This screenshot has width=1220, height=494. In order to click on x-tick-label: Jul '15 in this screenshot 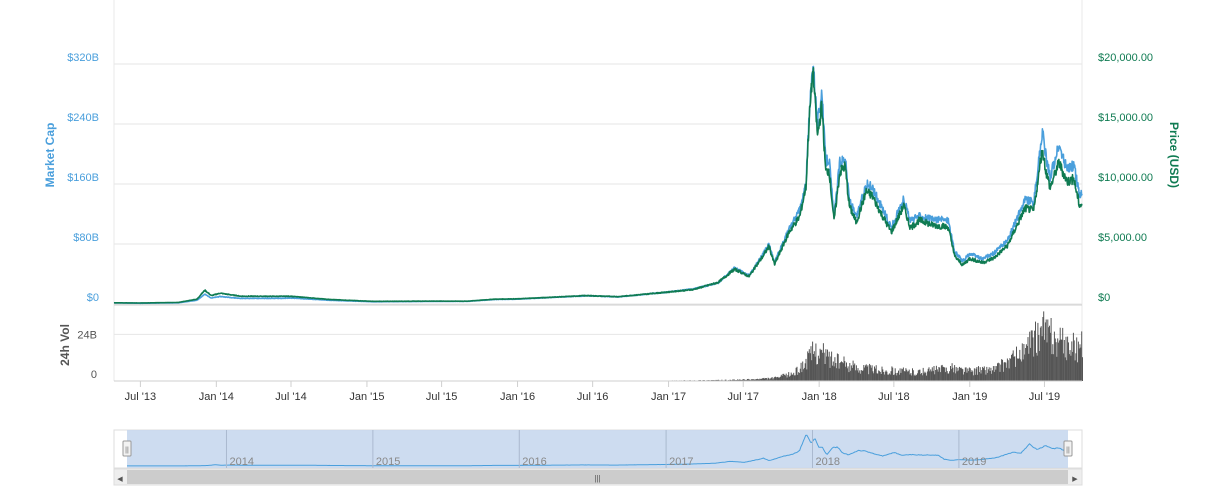, I will do `click(441, 397)`.